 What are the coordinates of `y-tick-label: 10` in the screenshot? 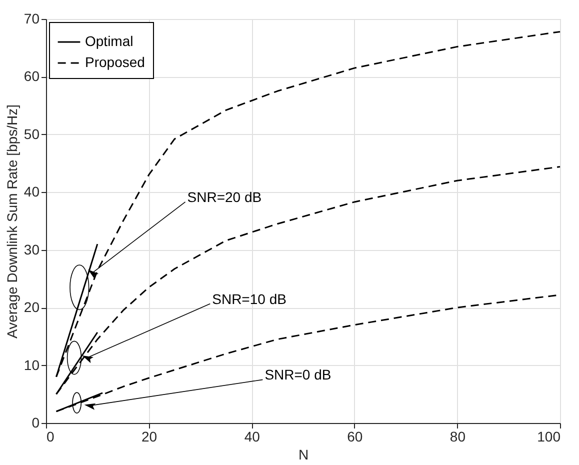 It's located at (32, 364).